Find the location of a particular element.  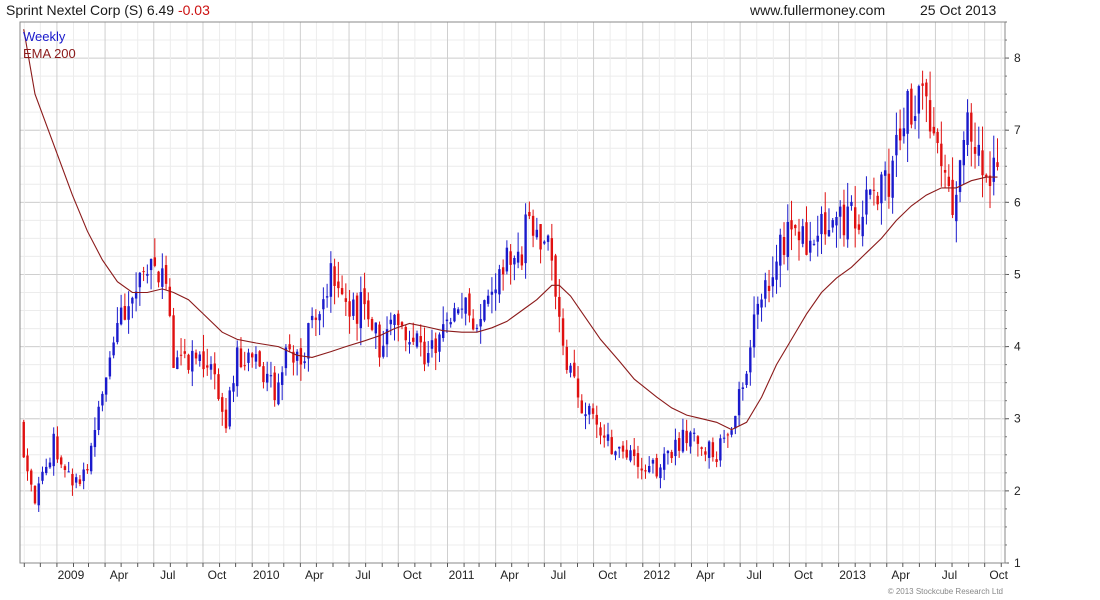

x-tick-label: 2012 is located at coordinates (656, 575).